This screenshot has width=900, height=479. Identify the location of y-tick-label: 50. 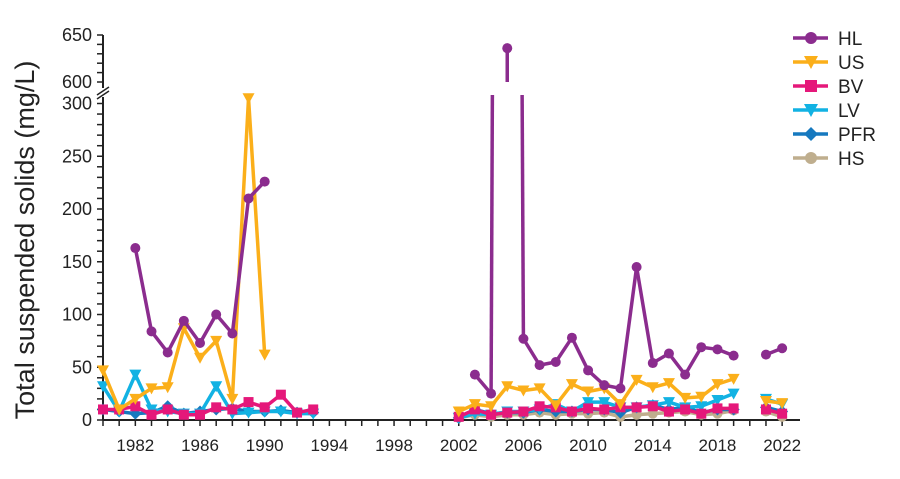
(82, 367).